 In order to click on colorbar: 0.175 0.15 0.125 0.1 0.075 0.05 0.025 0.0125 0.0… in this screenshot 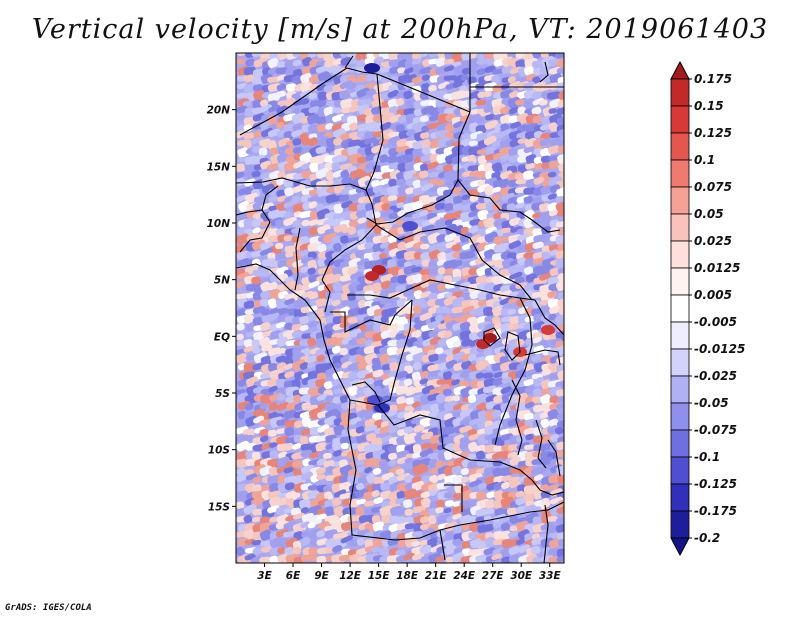, I will do `click(707, 308)`.